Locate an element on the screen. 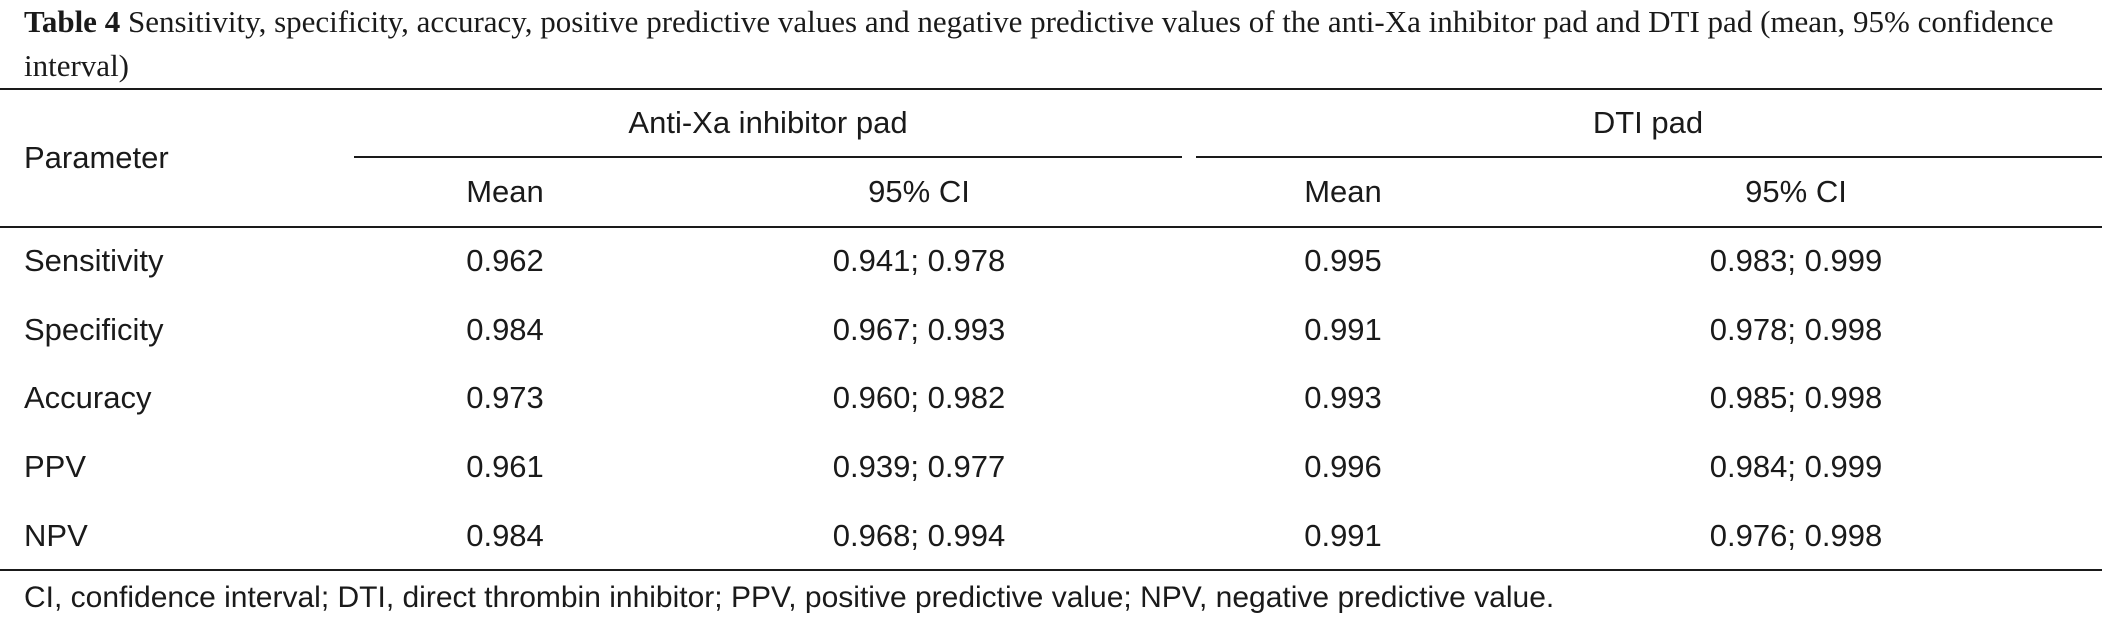 This screenshot has width=2102, height=619. row-accuracy-b-ci: 0.985; 0.998 is located at coordinates (1796, 397).